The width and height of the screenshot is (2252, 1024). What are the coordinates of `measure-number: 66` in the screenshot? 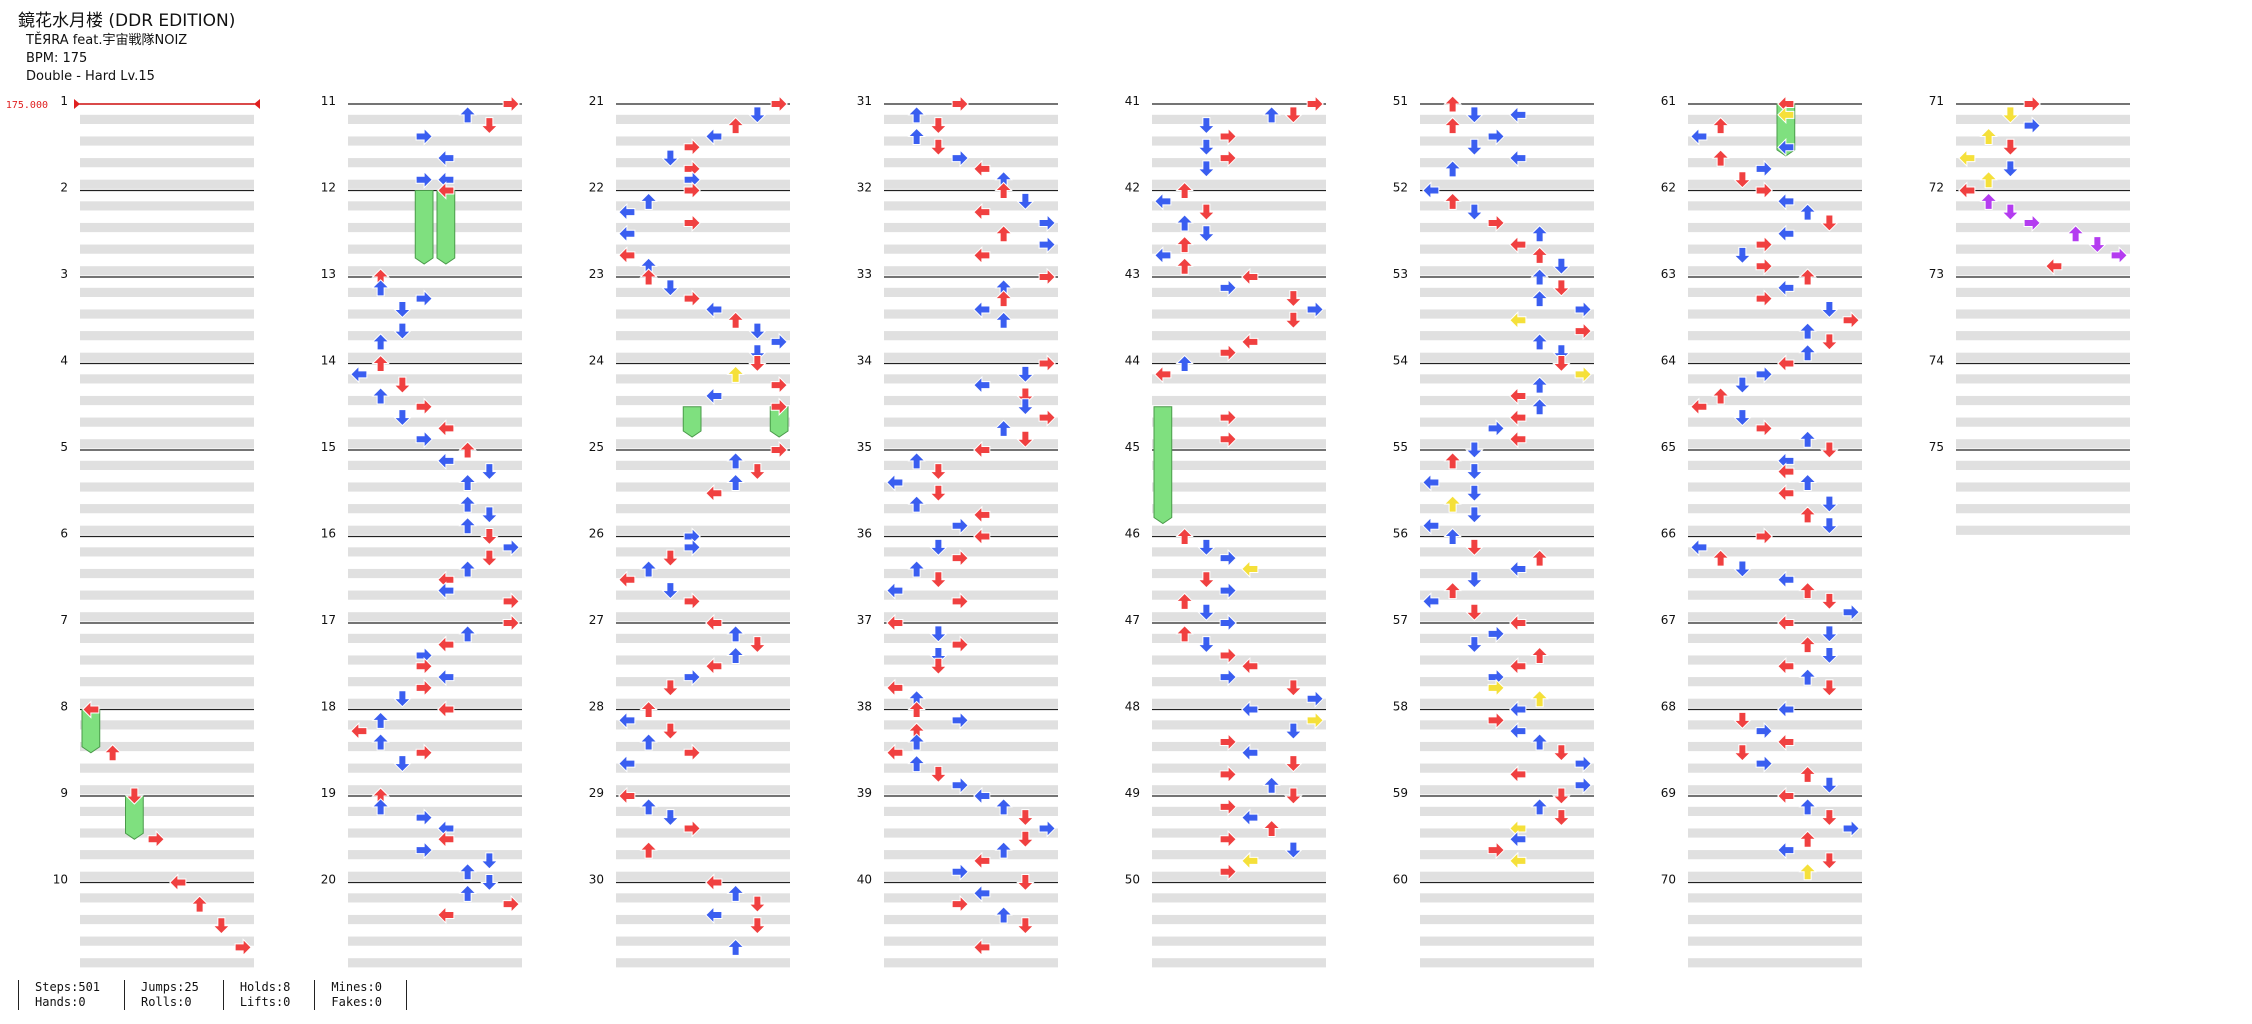 It's located at (1668, 534).